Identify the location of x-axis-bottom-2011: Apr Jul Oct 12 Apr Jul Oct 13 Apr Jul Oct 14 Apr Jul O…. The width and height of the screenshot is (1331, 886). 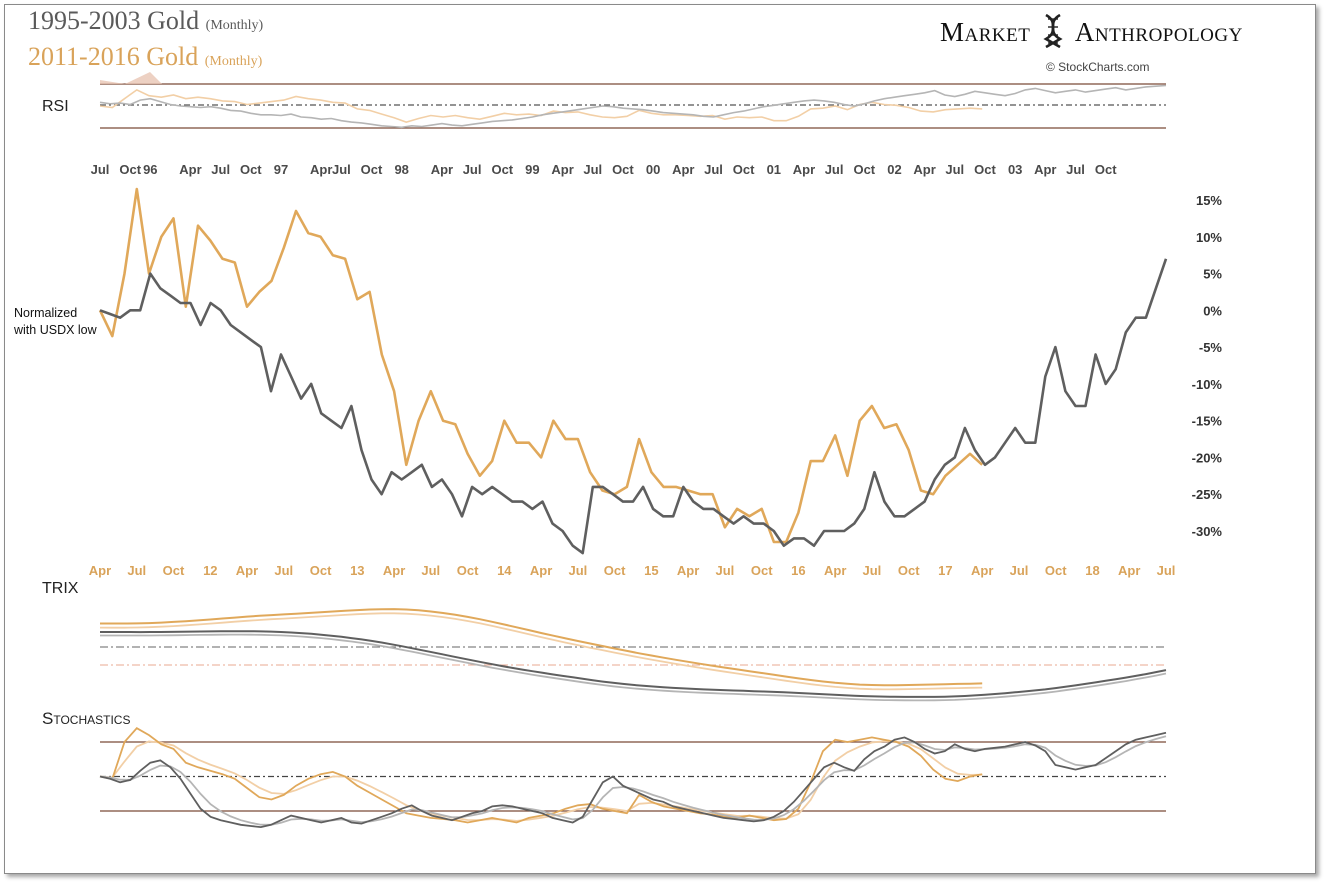
(632, 570).